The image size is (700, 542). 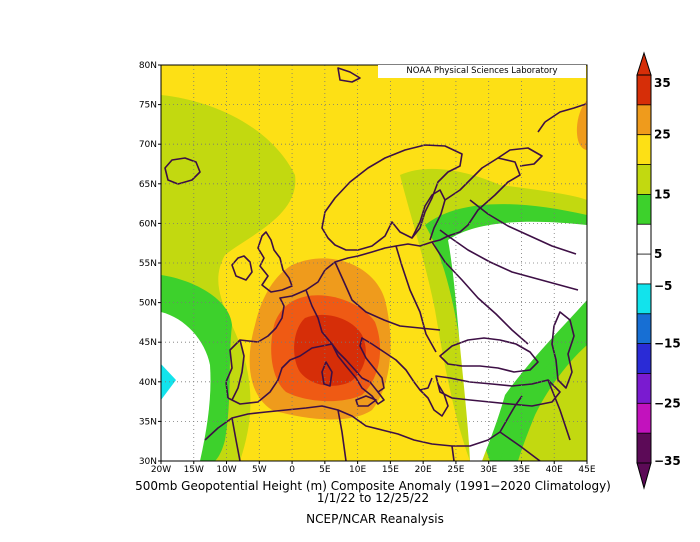 I want to click on lat-tick-label: 40N, so click(x=148, y=383).